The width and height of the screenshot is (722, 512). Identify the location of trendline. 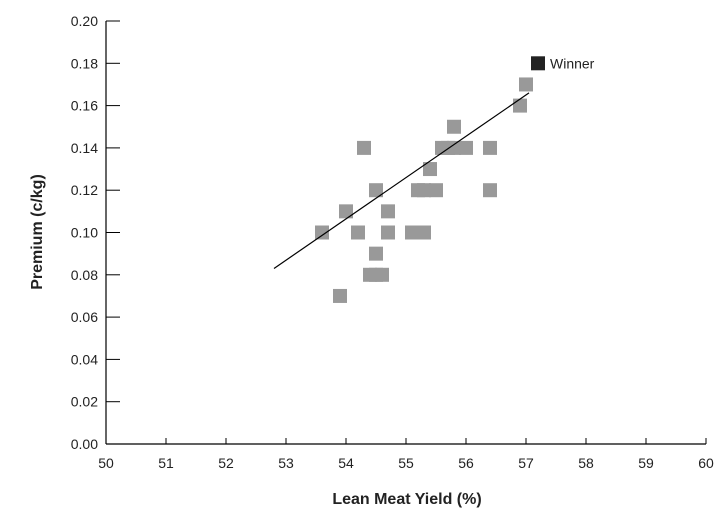
(401, 180).